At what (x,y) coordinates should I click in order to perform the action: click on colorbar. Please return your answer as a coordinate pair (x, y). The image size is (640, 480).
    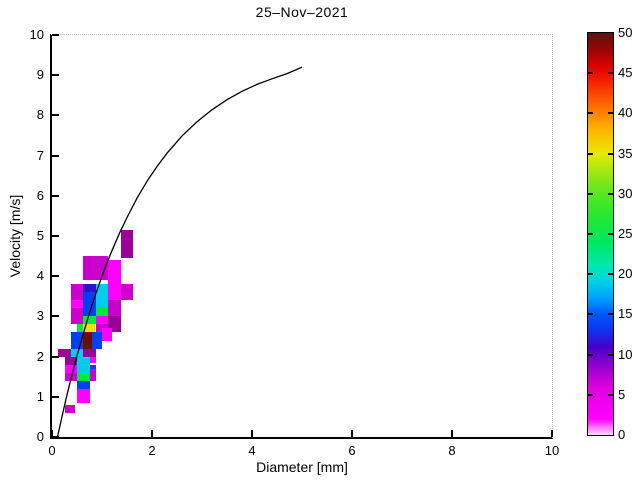
    Looking at the image, I should click on (600, 234).